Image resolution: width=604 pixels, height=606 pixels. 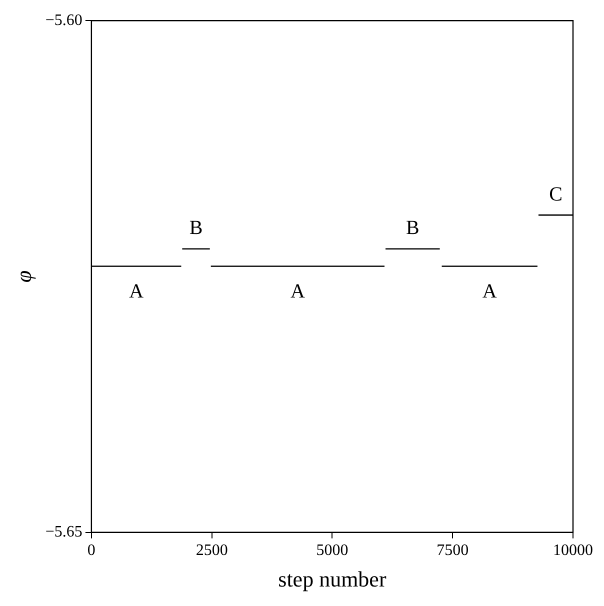 I want to click on x-tick-label: 5000, so click(x=332, y=551).